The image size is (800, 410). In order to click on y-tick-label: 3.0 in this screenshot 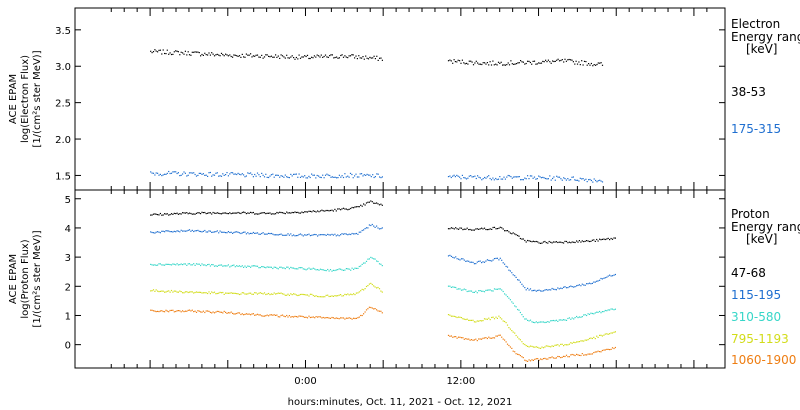, I will do `click(63, 67)`.